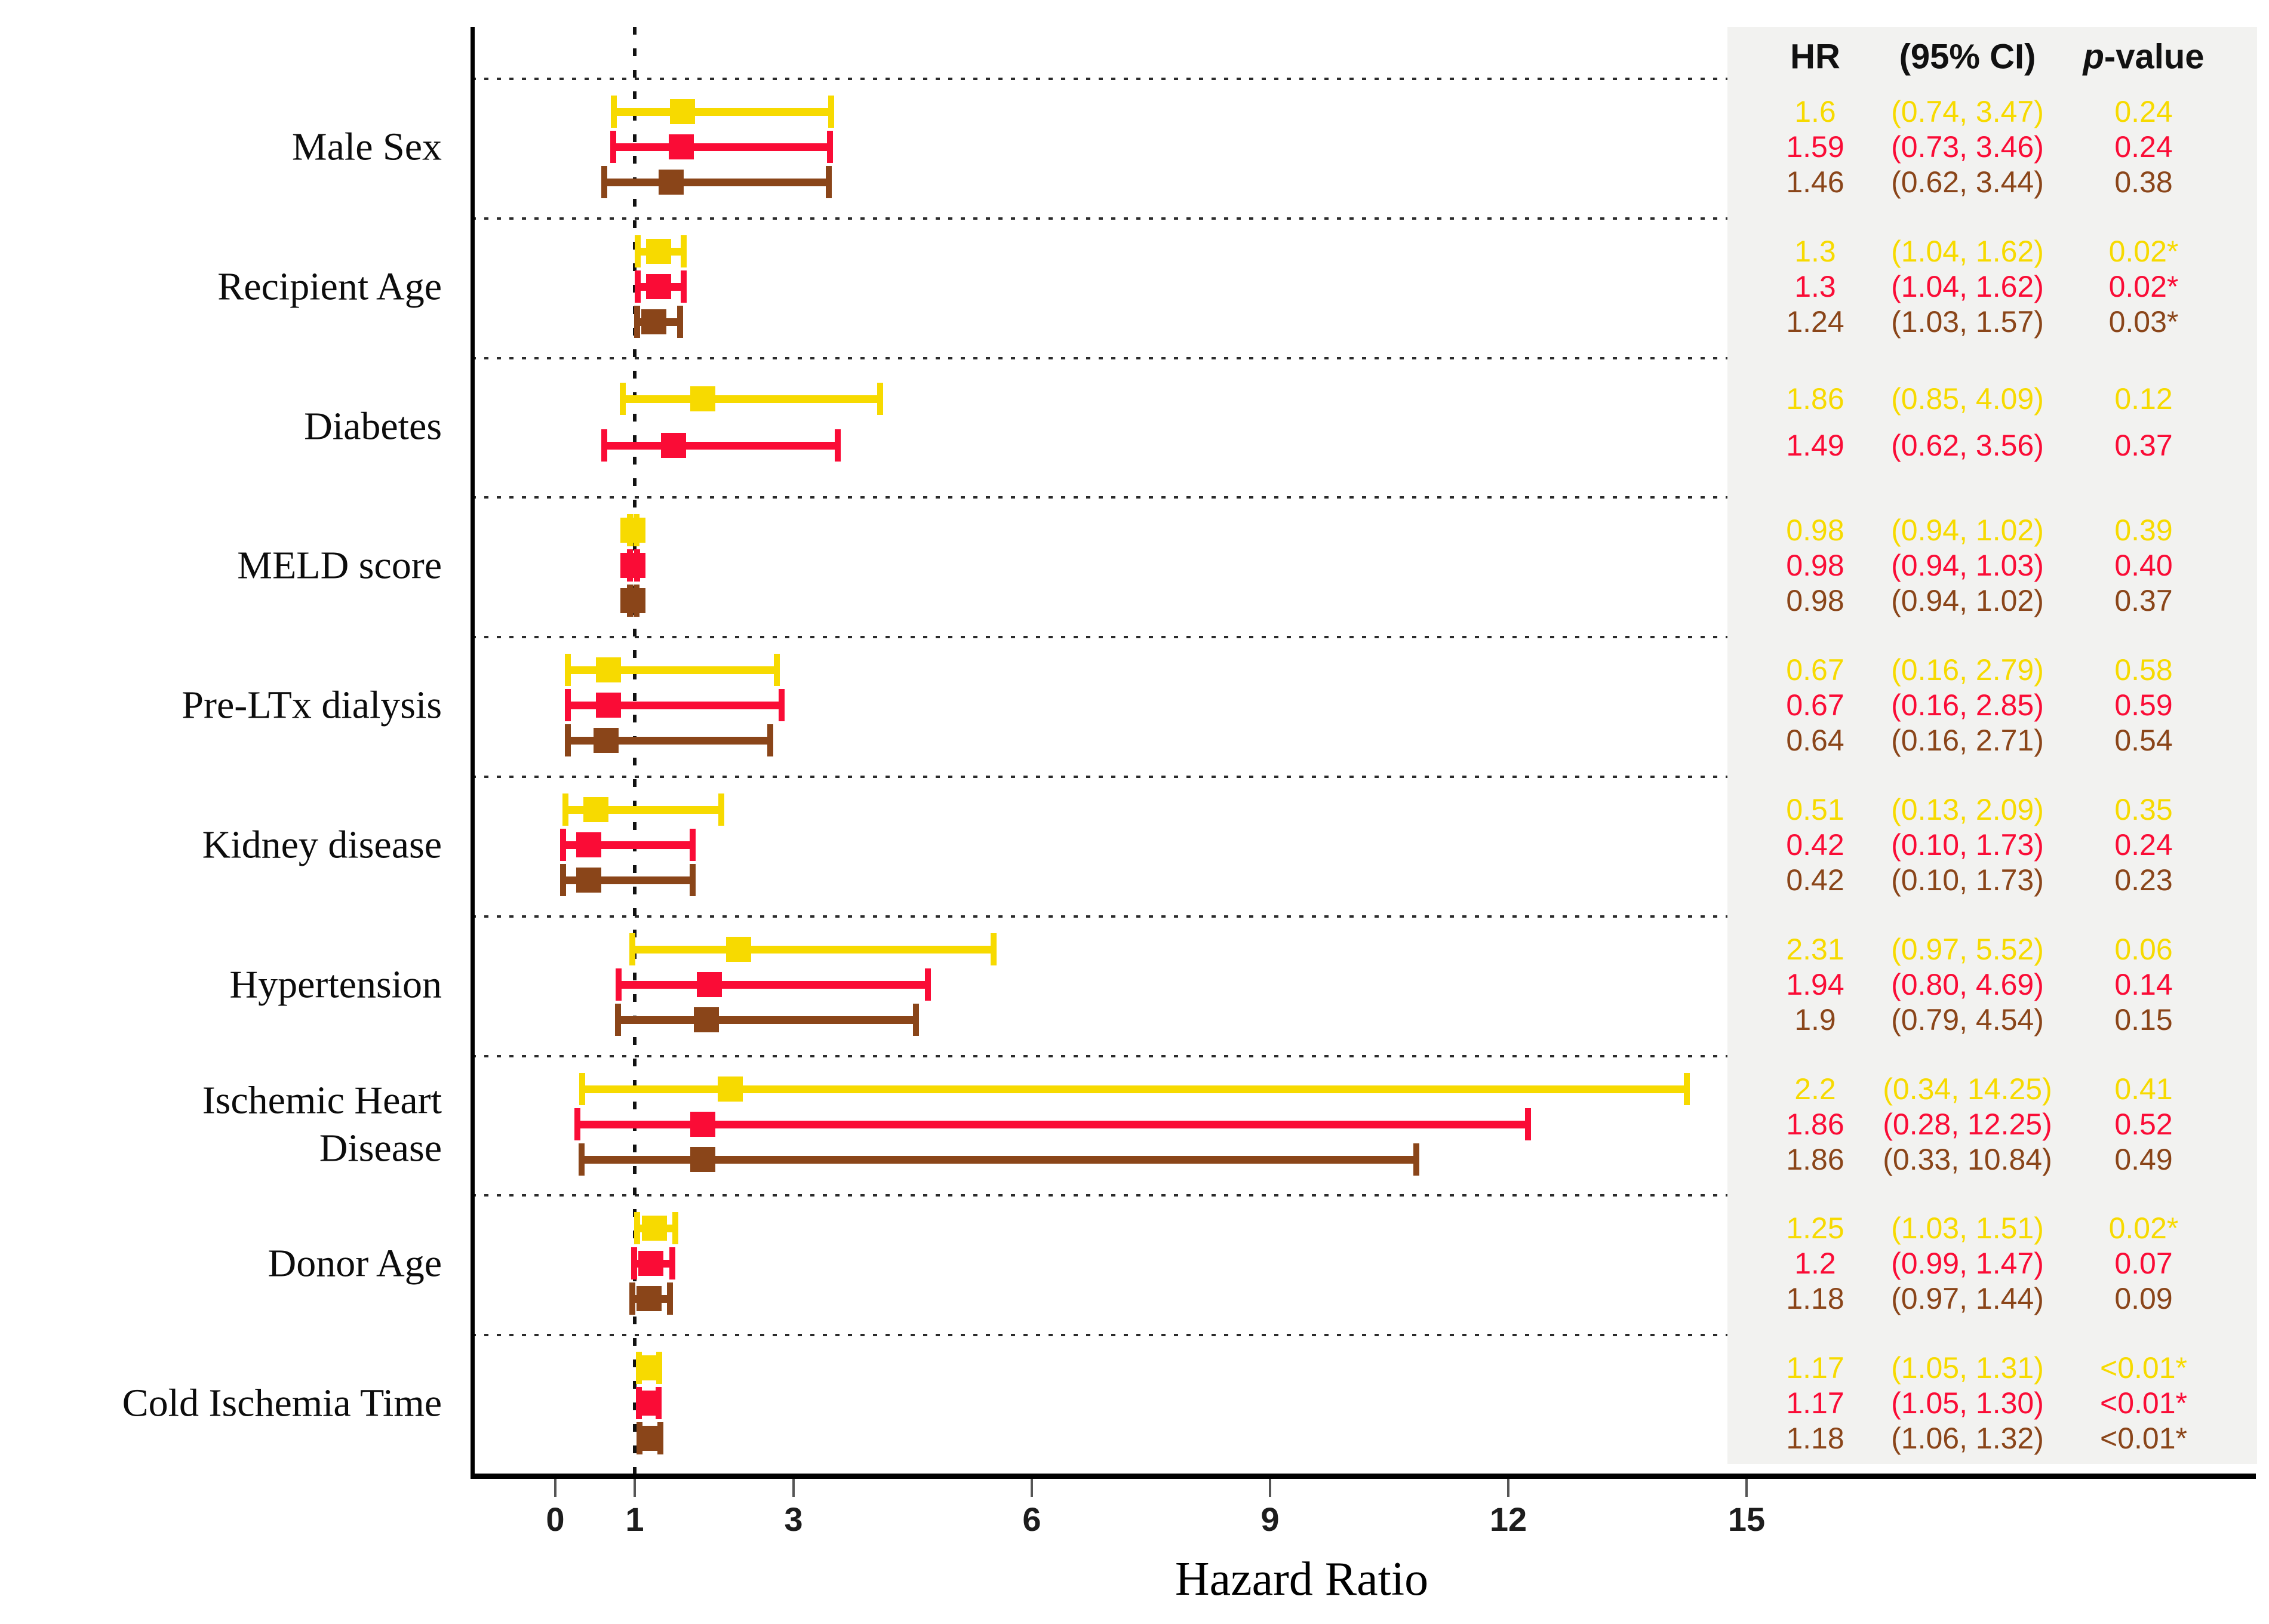  I want to click on row-label: MELD score, so click(339, 566).